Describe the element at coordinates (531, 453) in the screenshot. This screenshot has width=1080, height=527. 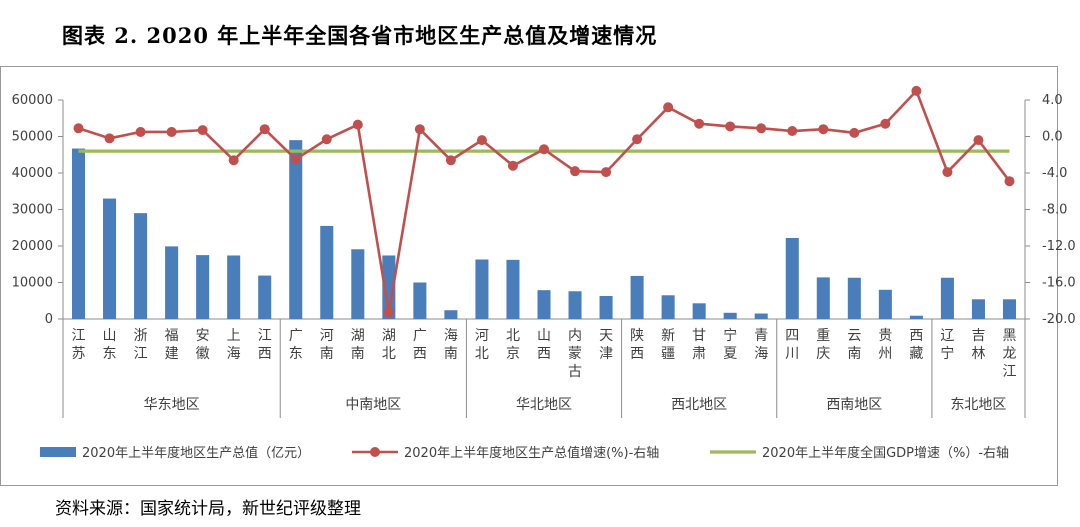
I see `legend-label-regional-growth: 2020年上半年度地区生产总值增速(%)-右轴` at that location.